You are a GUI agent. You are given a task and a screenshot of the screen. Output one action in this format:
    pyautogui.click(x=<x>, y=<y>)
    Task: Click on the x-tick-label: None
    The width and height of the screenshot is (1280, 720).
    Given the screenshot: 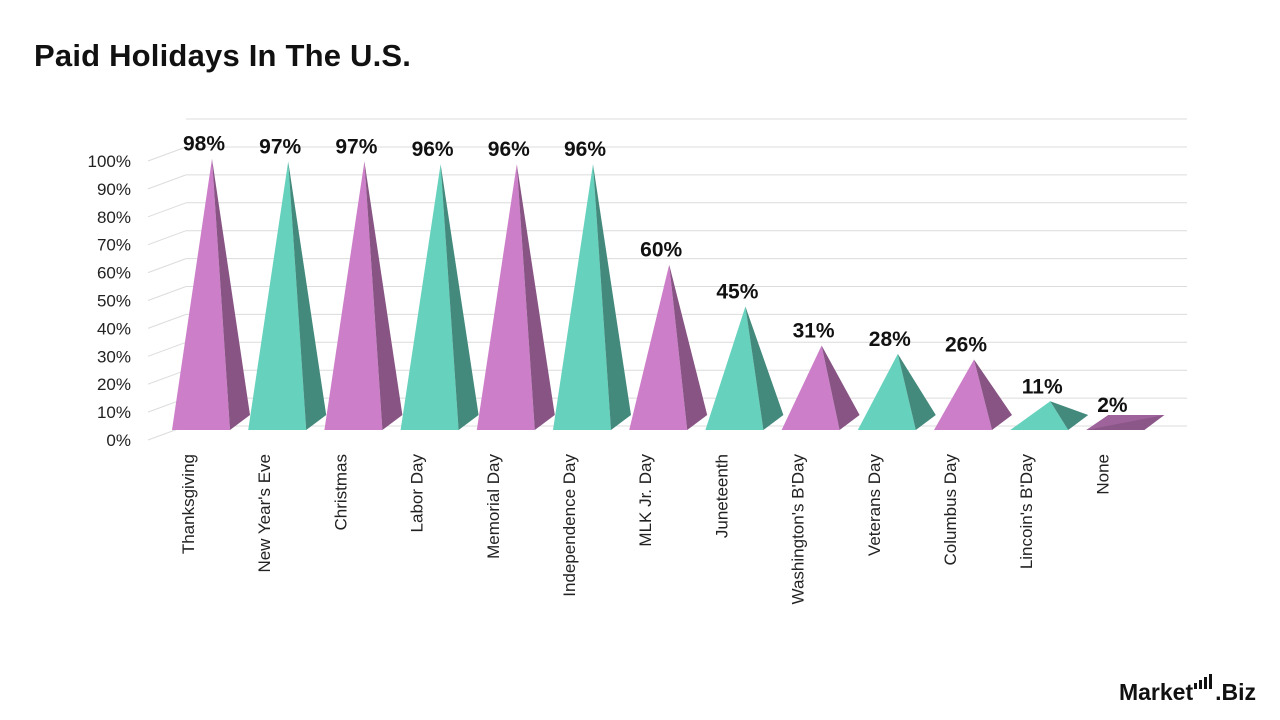 What is the action you would take?
    pyautogui.click(x=1102, y=474)
    